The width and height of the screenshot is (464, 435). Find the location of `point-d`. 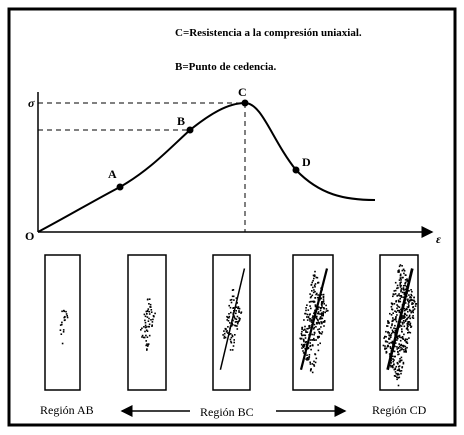

point-d is located at coordinates (296, 170).